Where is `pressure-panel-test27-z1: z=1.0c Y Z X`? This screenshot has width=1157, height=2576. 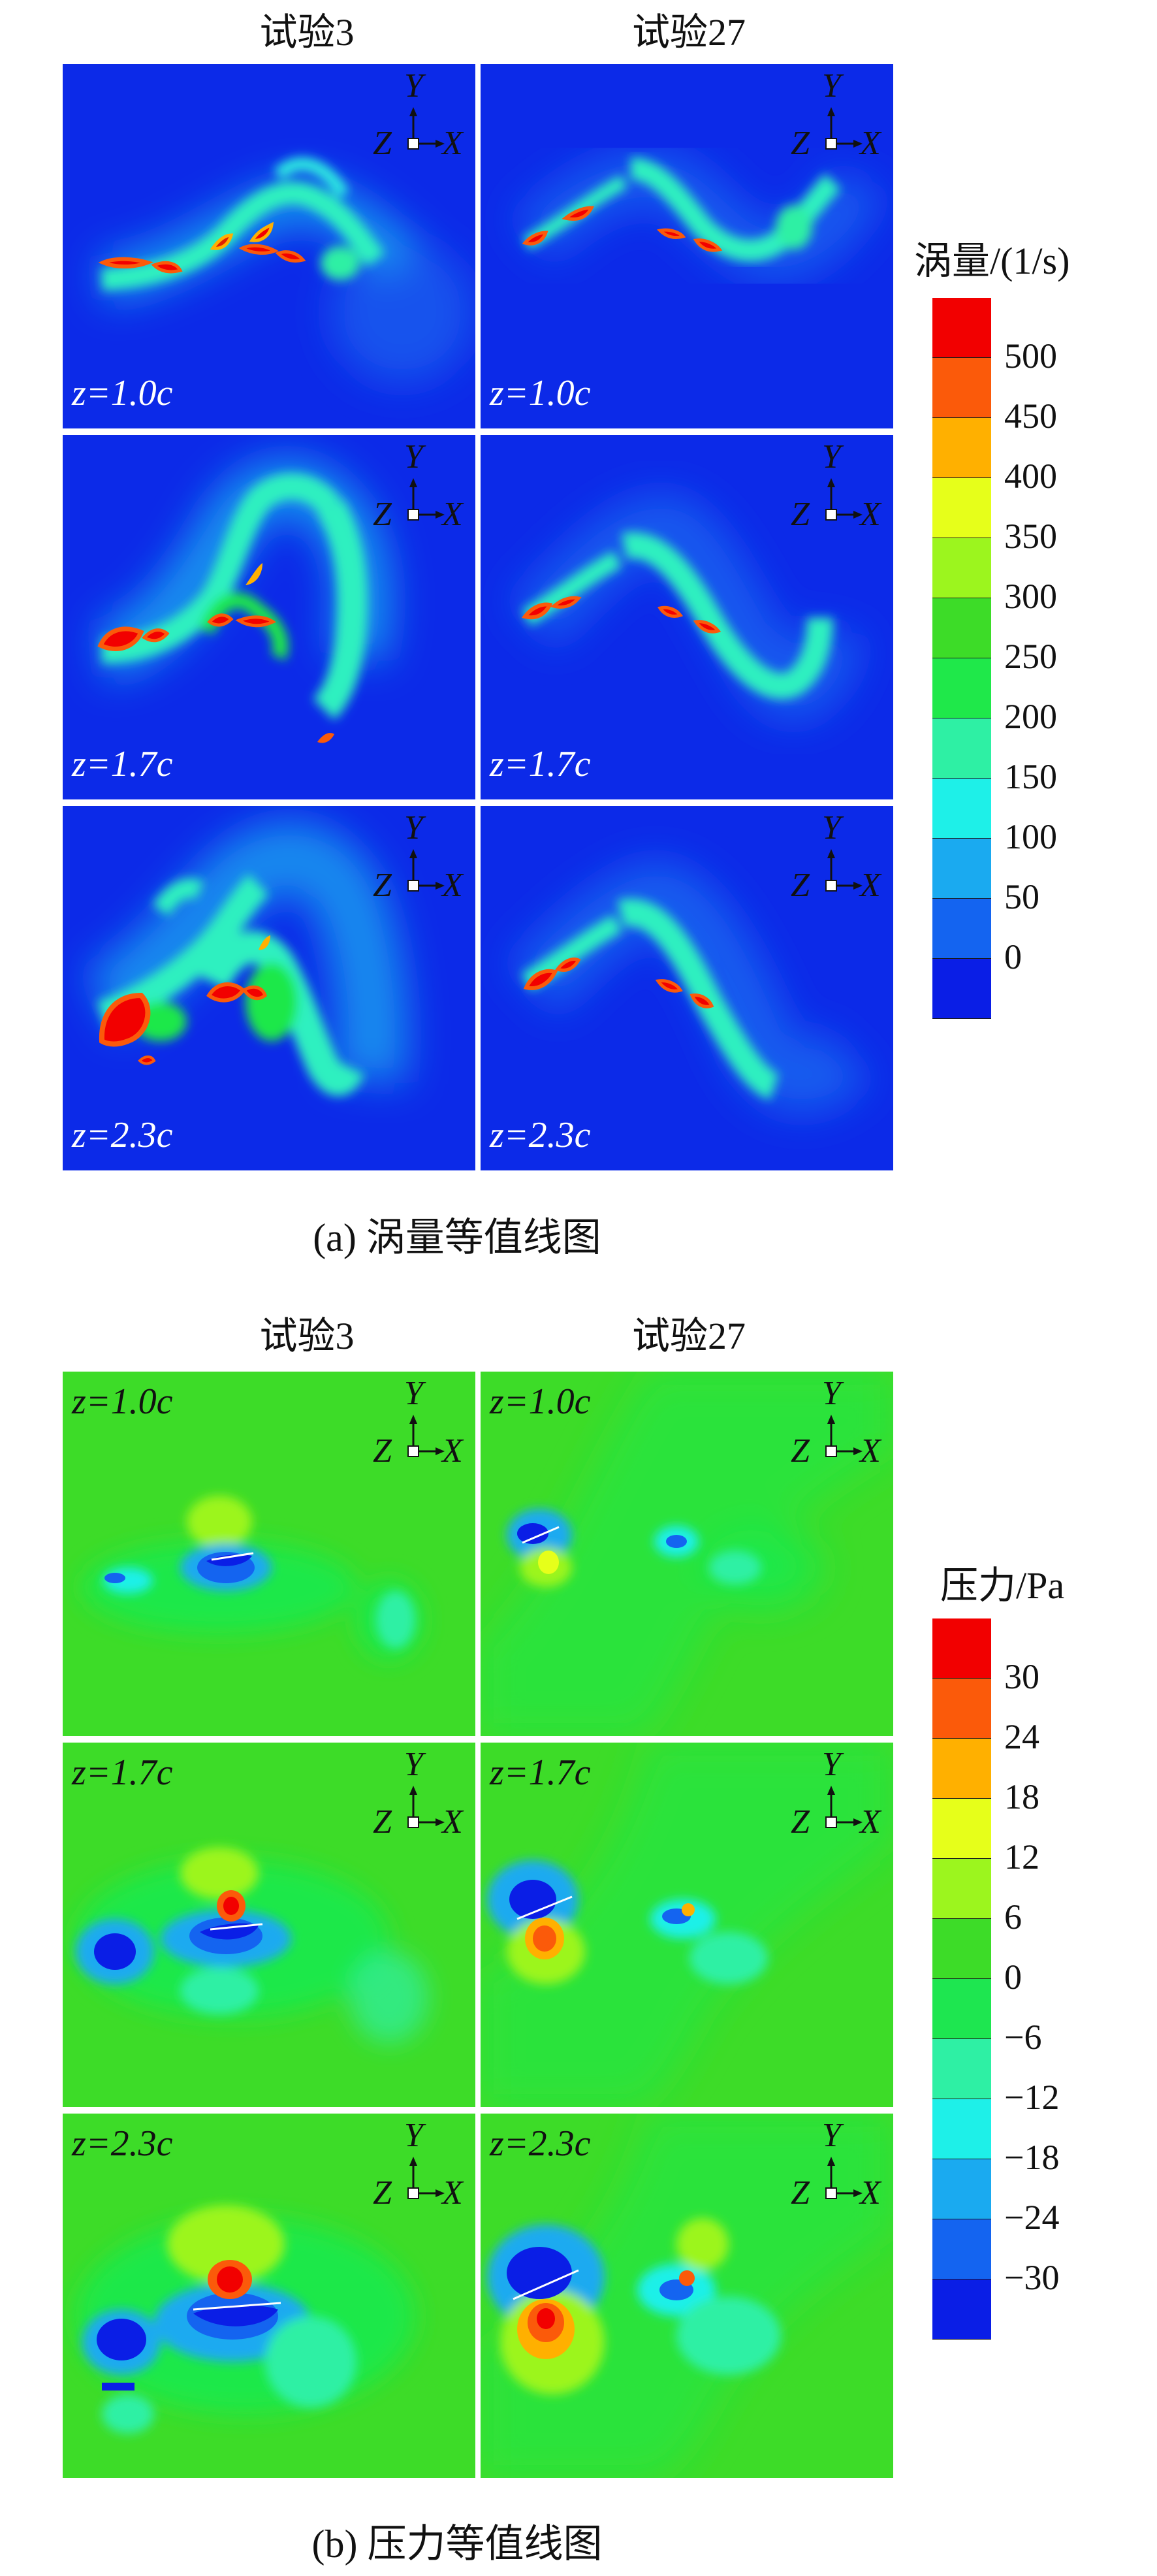 pressure-panel-test27-z1: z=1.0c Y Z X is located at coordinates (687, 1554).